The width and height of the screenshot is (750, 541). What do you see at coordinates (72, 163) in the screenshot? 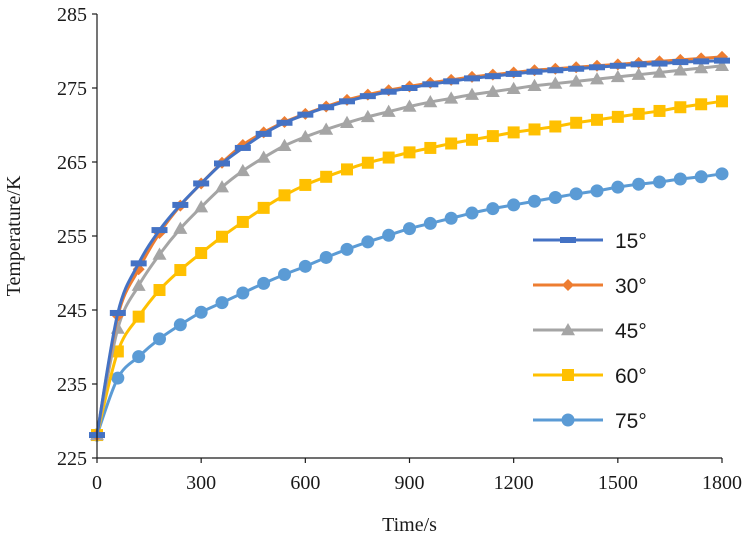
I see `y-tick-label: 265` at bounding box center [72, 163].